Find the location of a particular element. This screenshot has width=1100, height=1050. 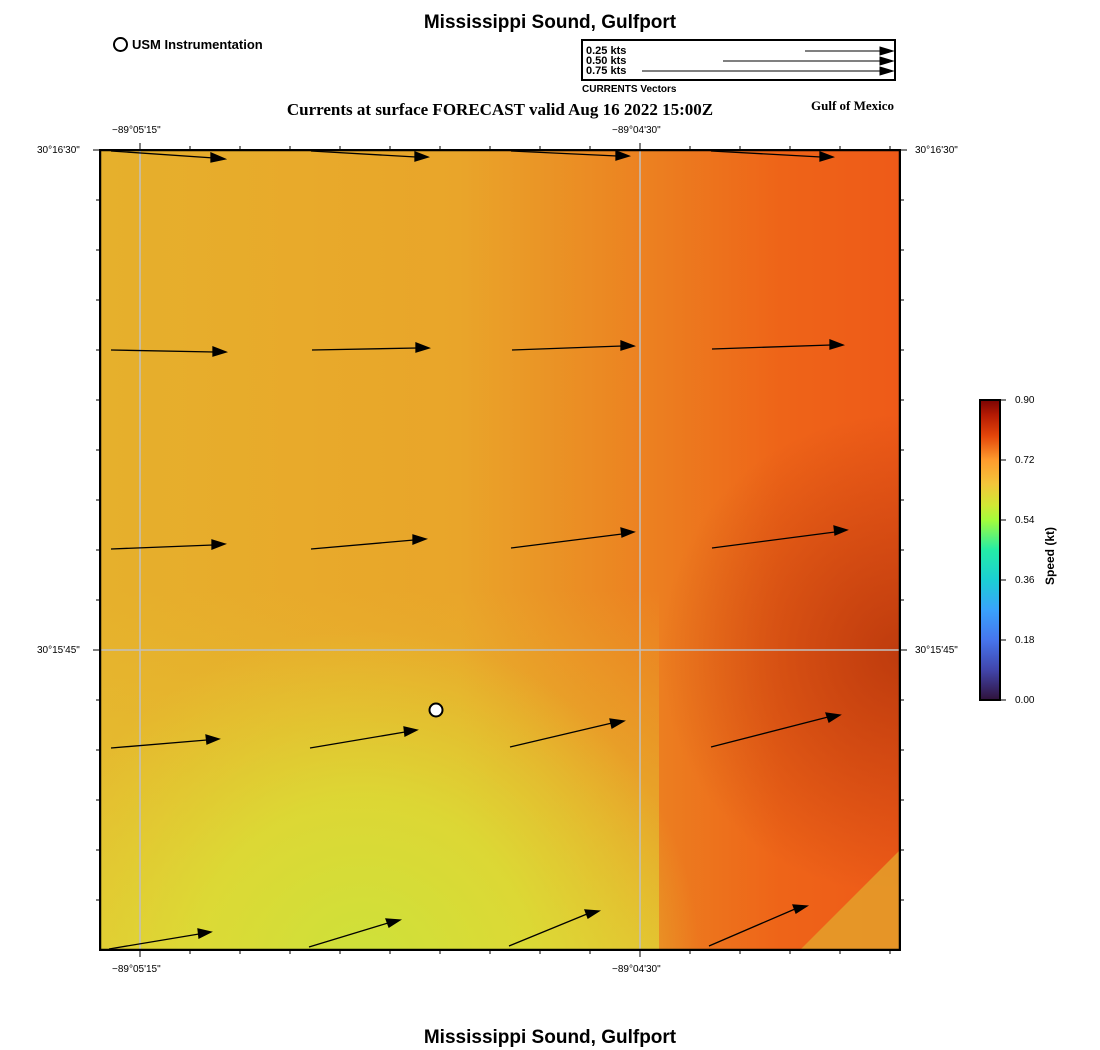

vector-legend-caption: CURRENTS Vectors is located at coordinates (629, 89).